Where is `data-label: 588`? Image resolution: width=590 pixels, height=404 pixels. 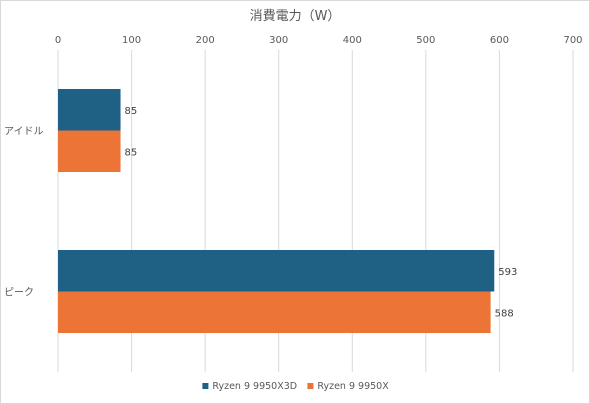 data-label: 588 is located at coordinates (504, 313).